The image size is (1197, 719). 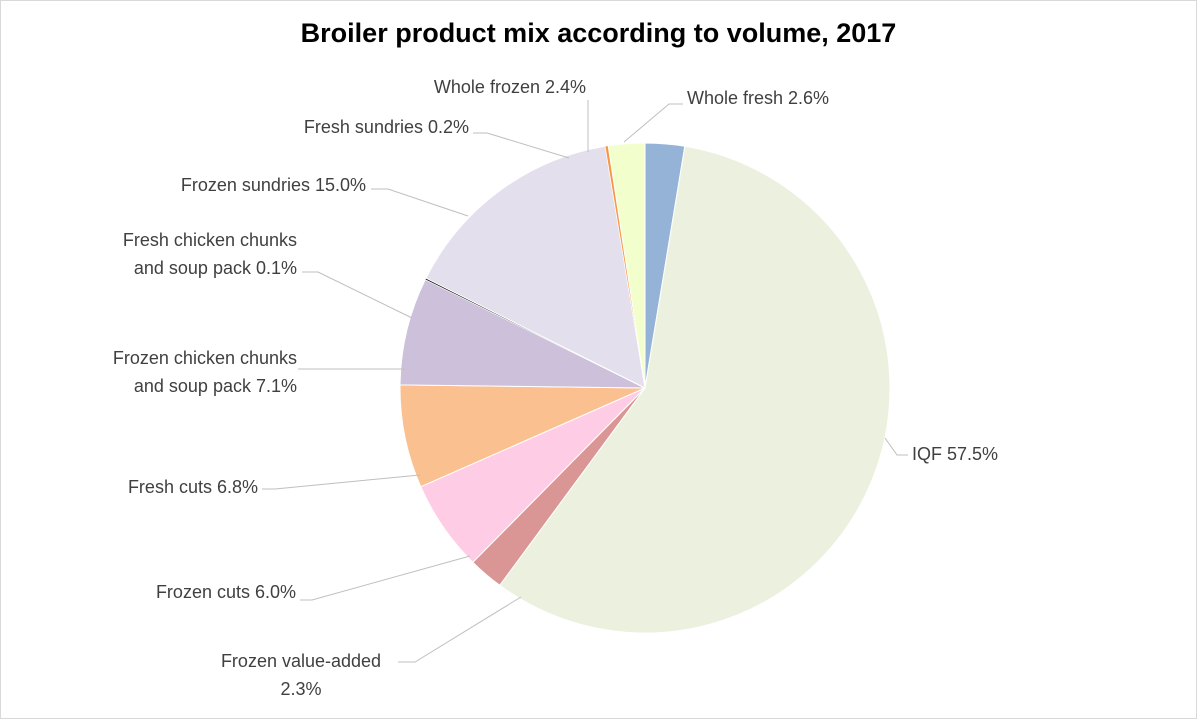 I want to click on slice-iqf-leader-line, so click(x=896, y=446).